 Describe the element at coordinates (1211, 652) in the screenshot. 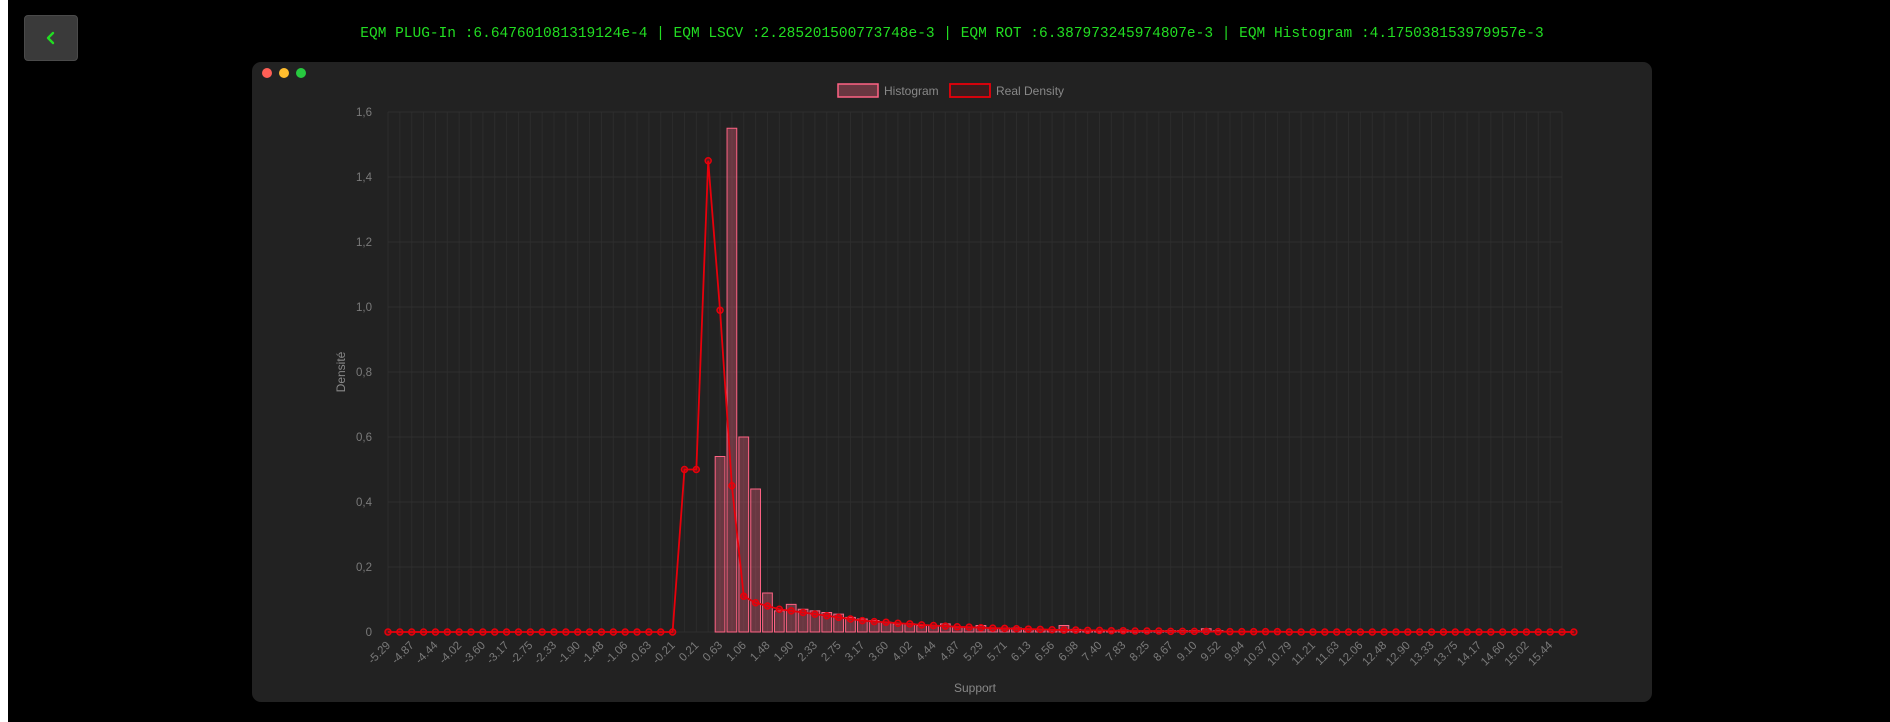

I see `x-tick-label: 9.52` at that location.